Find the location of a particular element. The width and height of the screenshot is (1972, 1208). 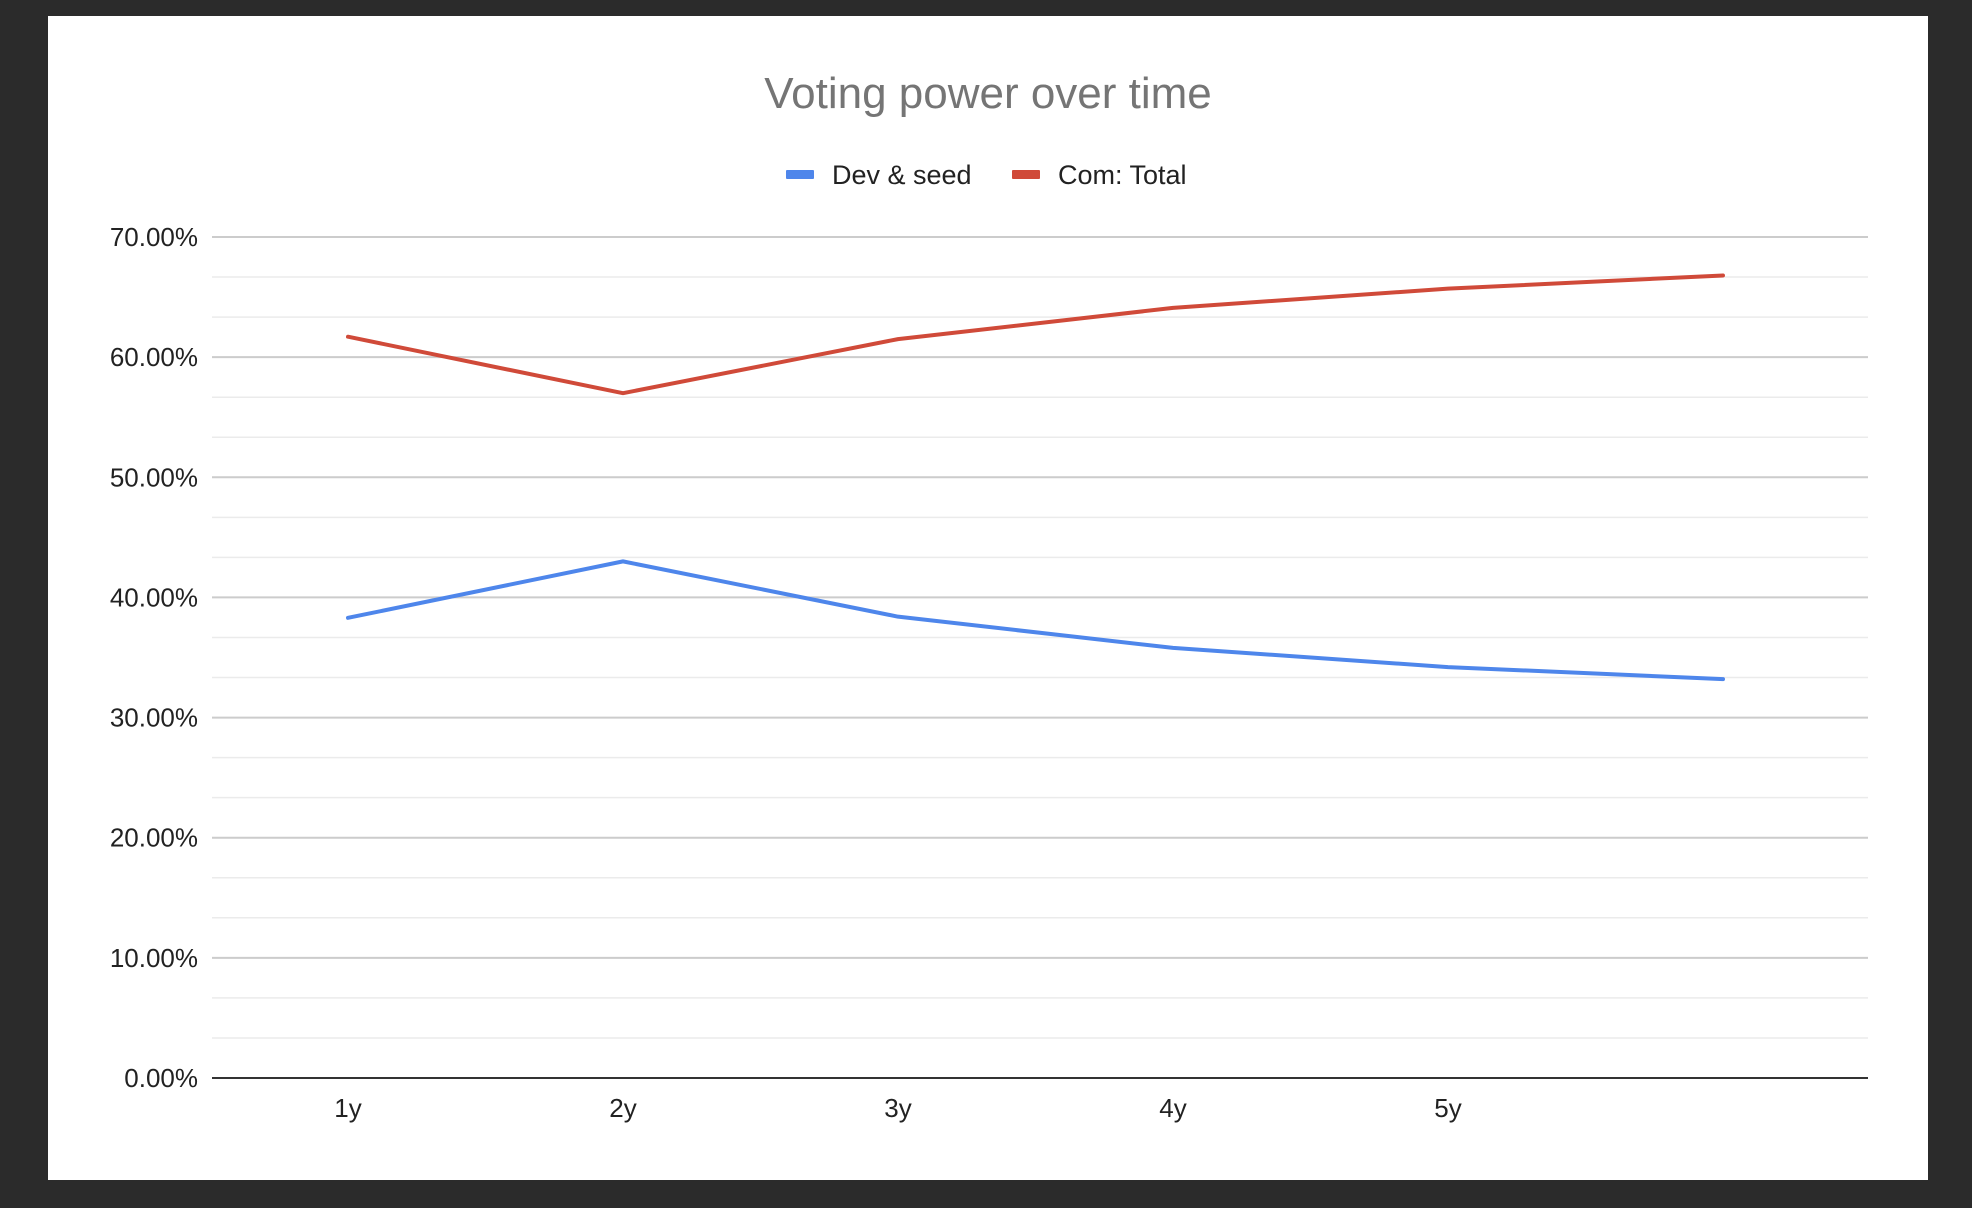

x-axis-tick-labels: 1y 2y 3y 4y 5y is located at coordinates (897, 1108).